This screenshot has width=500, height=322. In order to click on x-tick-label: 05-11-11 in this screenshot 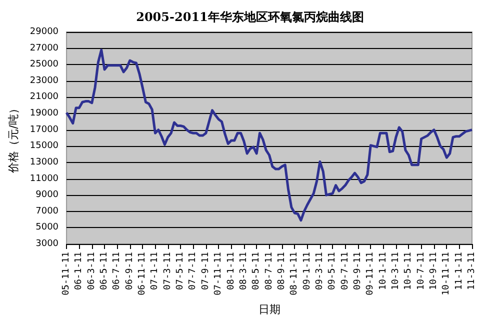, I will do `click(67, 274)`.